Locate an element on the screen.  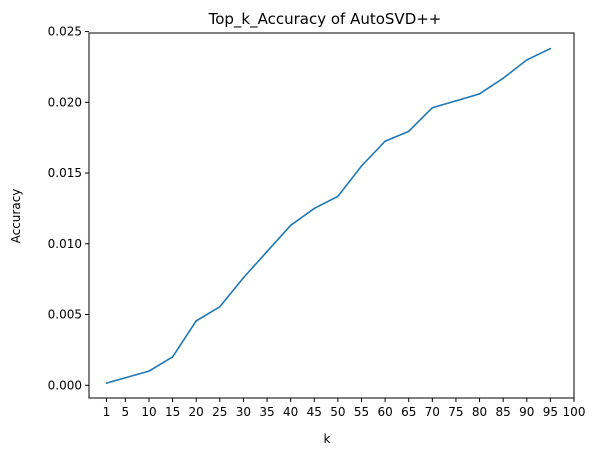
x-tick-label: 15 is located at coordinates (172, 412).